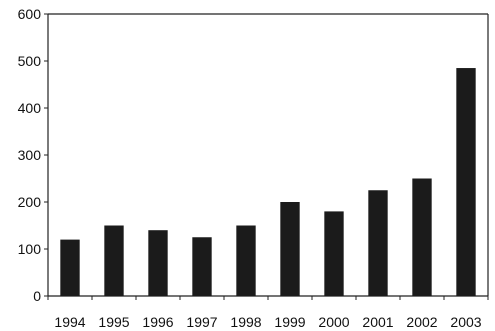 This screenshot has height=331, width=495. What do you see at coordinates (30, 61) in the screenshot?
I see `y-tick-label: 500` at bounding box center [30, 61].